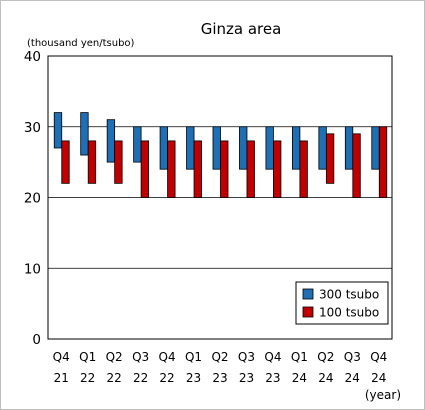 This screenshot has width=425, height=410. I want to click on x-tick-year-8: 23, so click(272, 378).